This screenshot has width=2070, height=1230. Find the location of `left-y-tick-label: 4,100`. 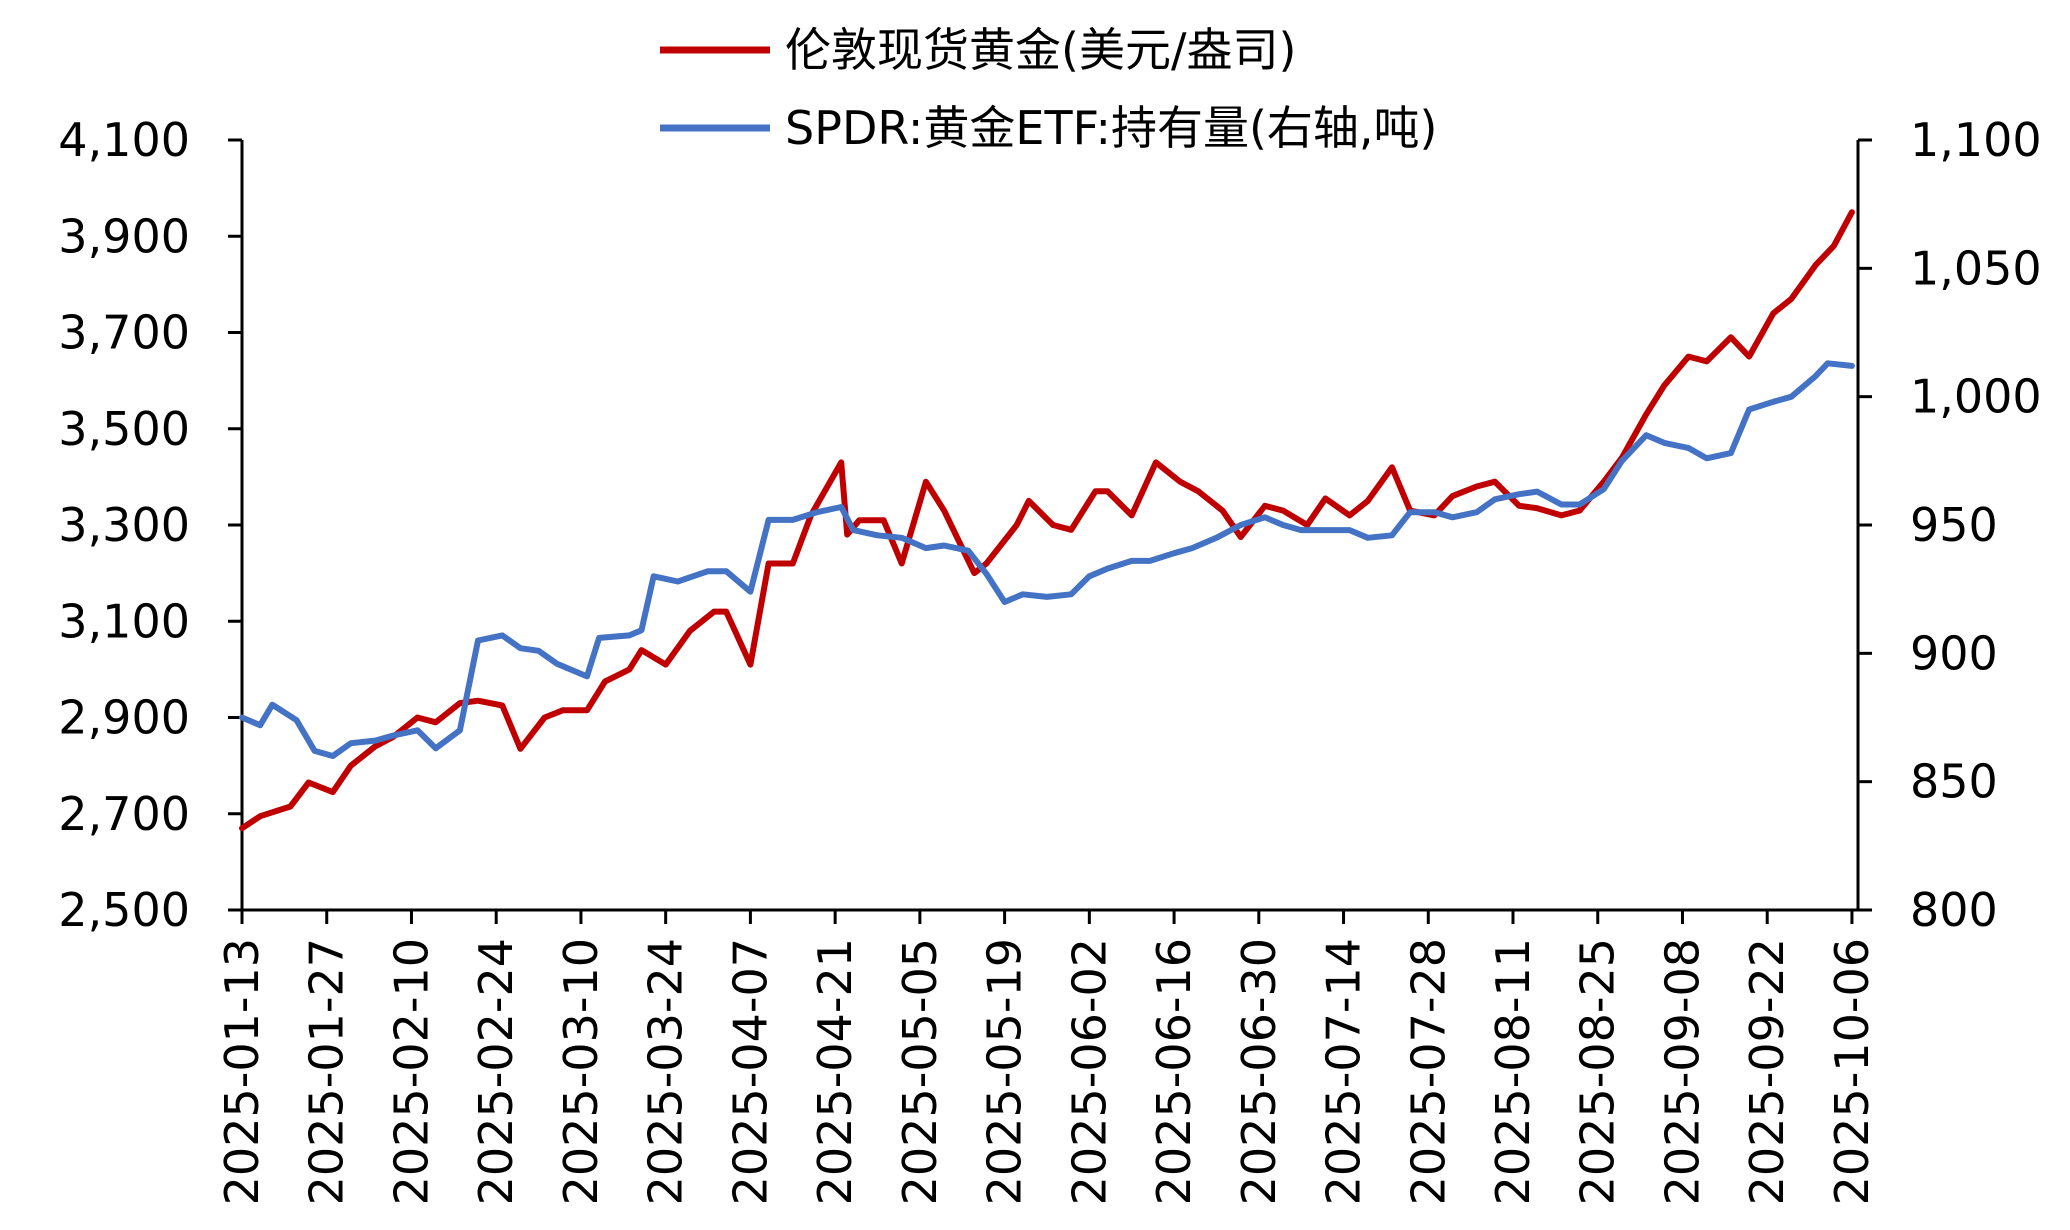

left-y-tick-label: 4,100 is located at coordinates (124, 140).